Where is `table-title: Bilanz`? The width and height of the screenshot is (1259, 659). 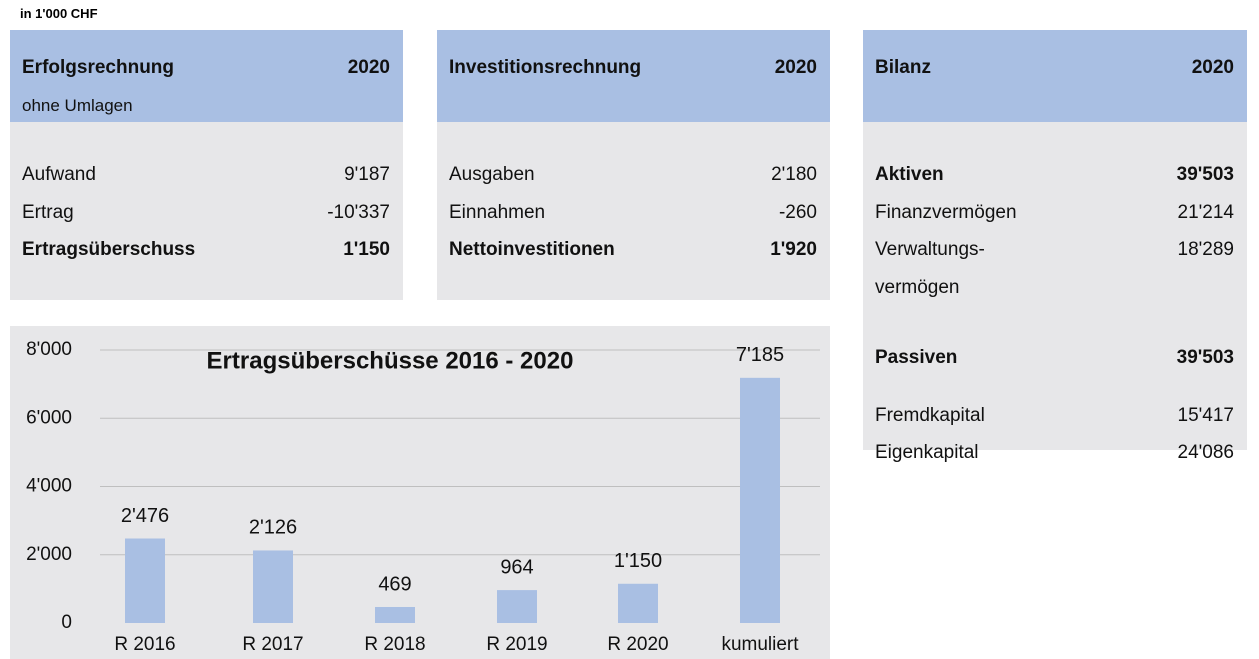
table-title: Bilanz is located at coordinates (903, 67).